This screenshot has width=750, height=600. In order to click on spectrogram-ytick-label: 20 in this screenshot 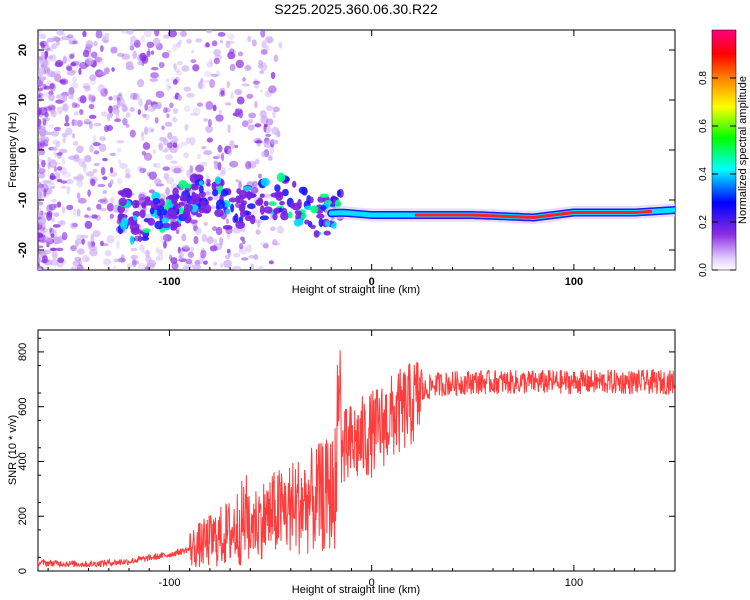, I will do `click(23, 50)`.